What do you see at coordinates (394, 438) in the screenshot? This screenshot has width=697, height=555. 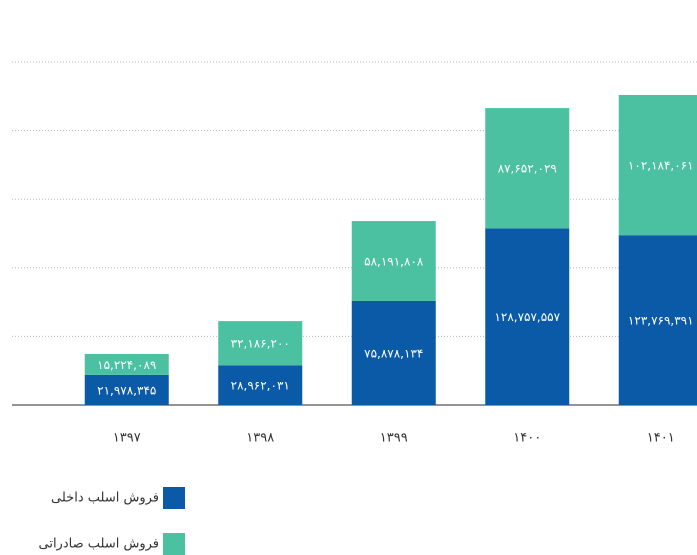 I see `x-tick-label: ۱۳۹۹` at bounding box center [394, 438].